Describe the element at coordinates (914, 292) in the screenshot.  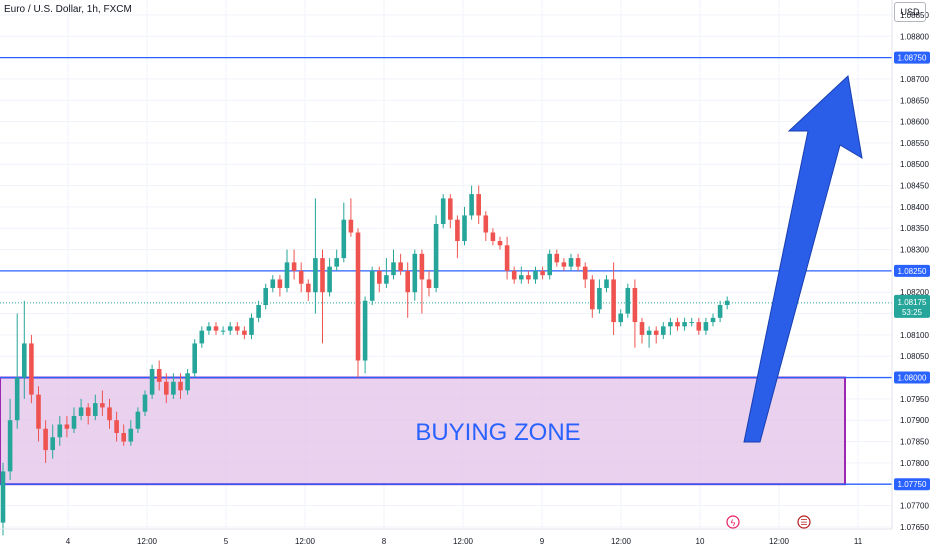
I see `price-tick-label: 1.08200` at that location.